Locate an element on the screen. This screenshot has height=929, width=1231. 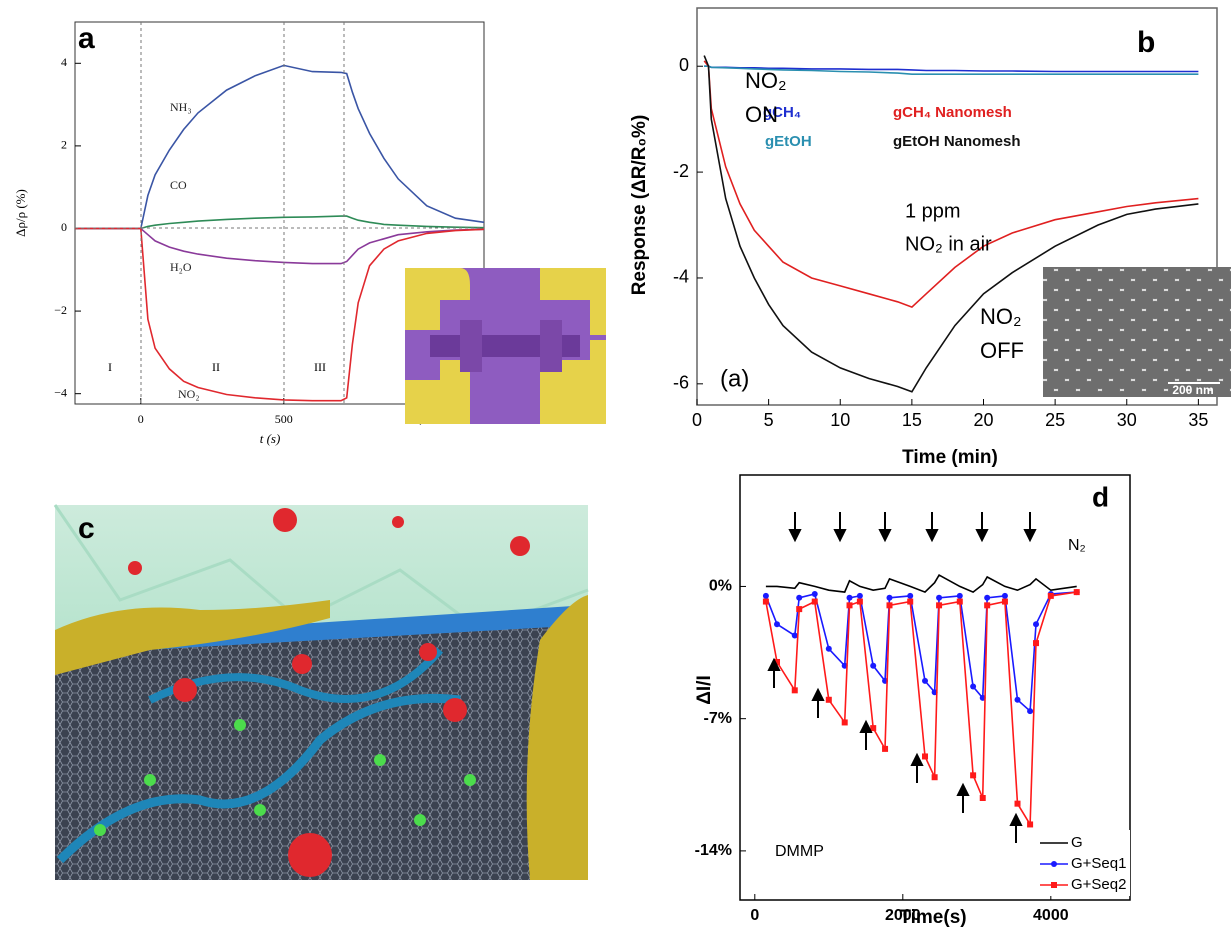
x-axis-label: Time (min) is located at coordinates (950, 457).